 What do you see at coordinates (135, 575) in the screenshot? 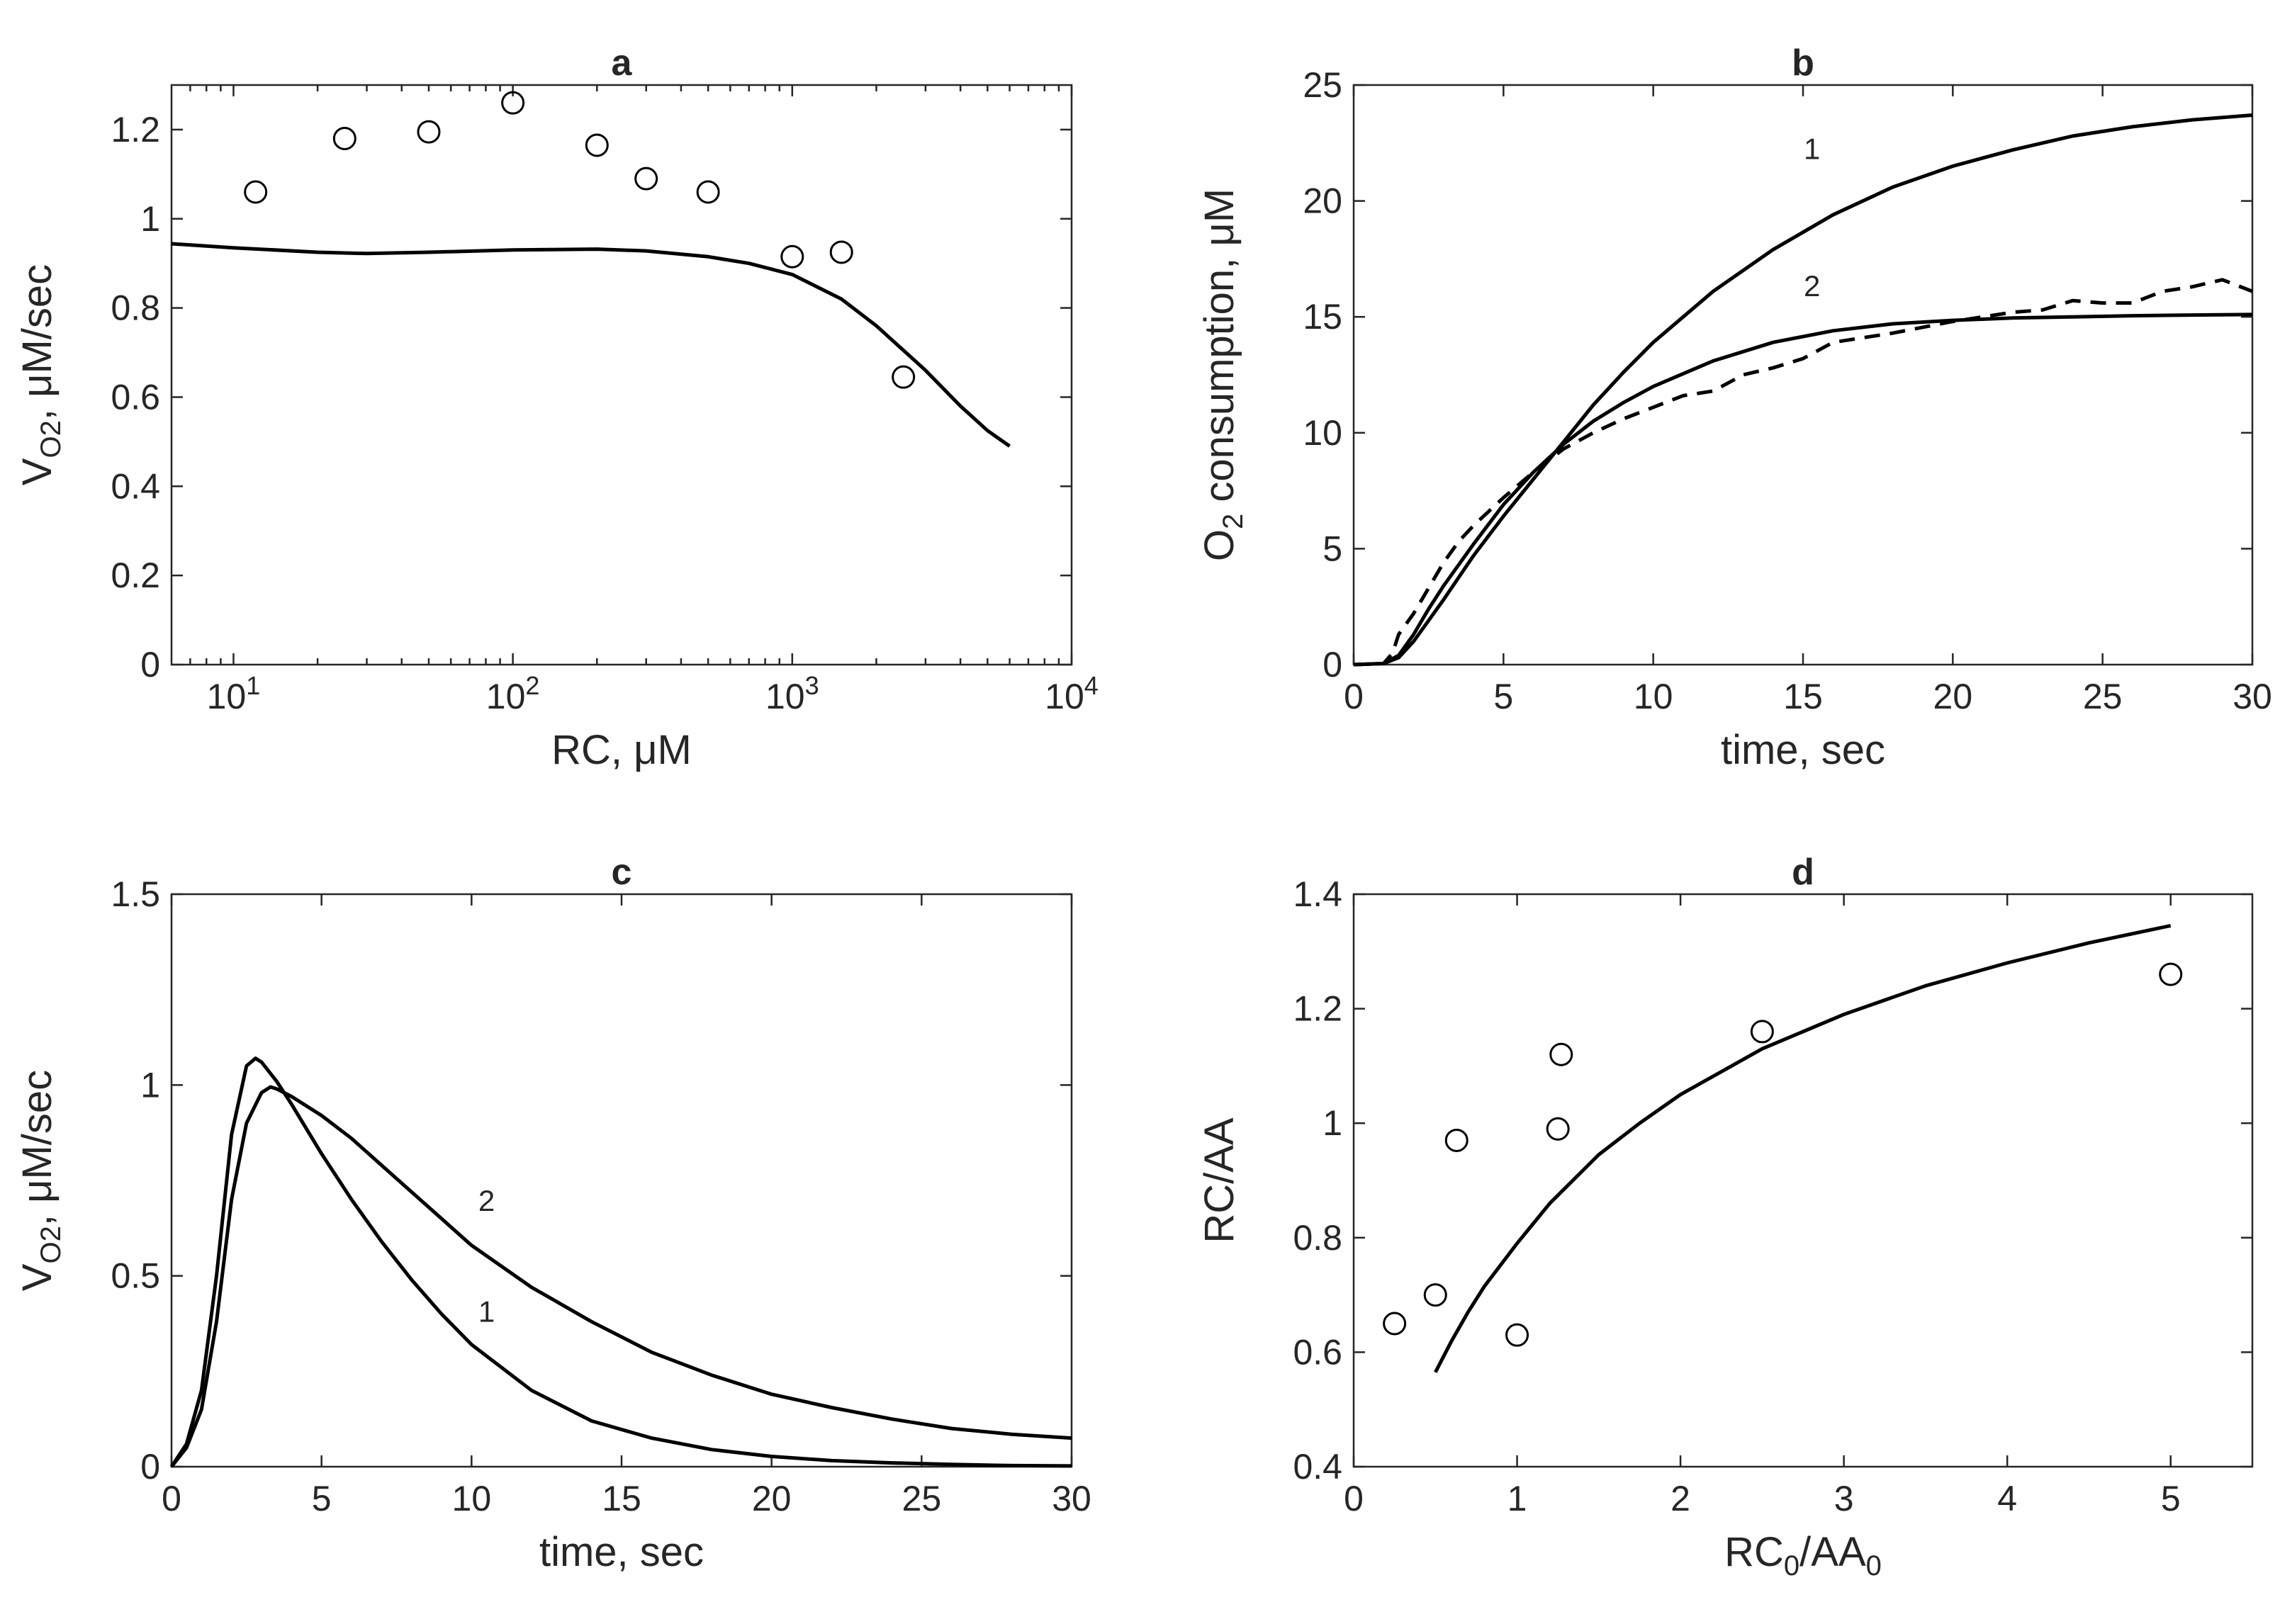
I see `y-tick-label: 0.2` at bounding box center [135, 575].